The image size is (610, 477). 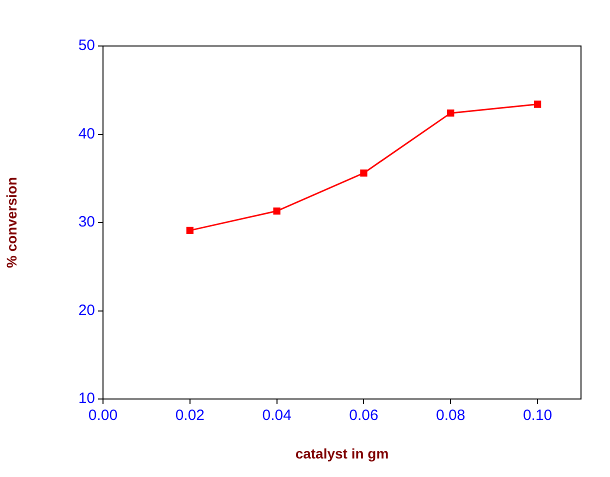 I want to click on y-tick-label: 30, so click(x=86, y=222).